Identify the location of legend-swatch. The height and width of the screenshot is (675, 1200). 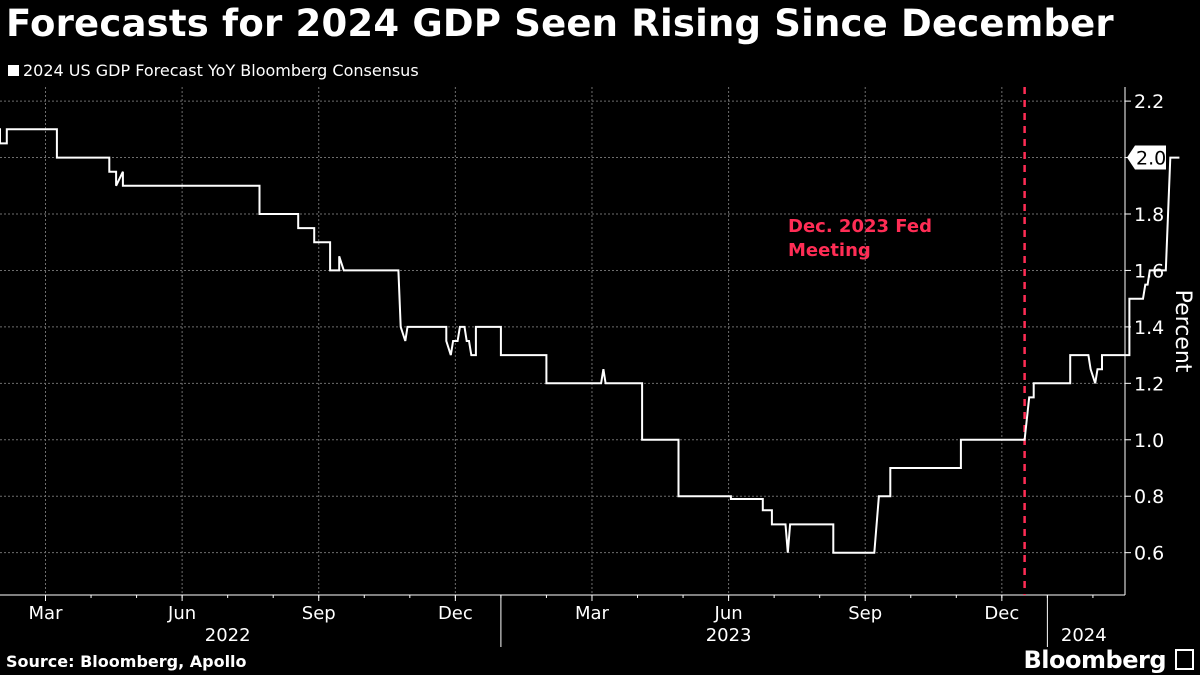
(13, 70).